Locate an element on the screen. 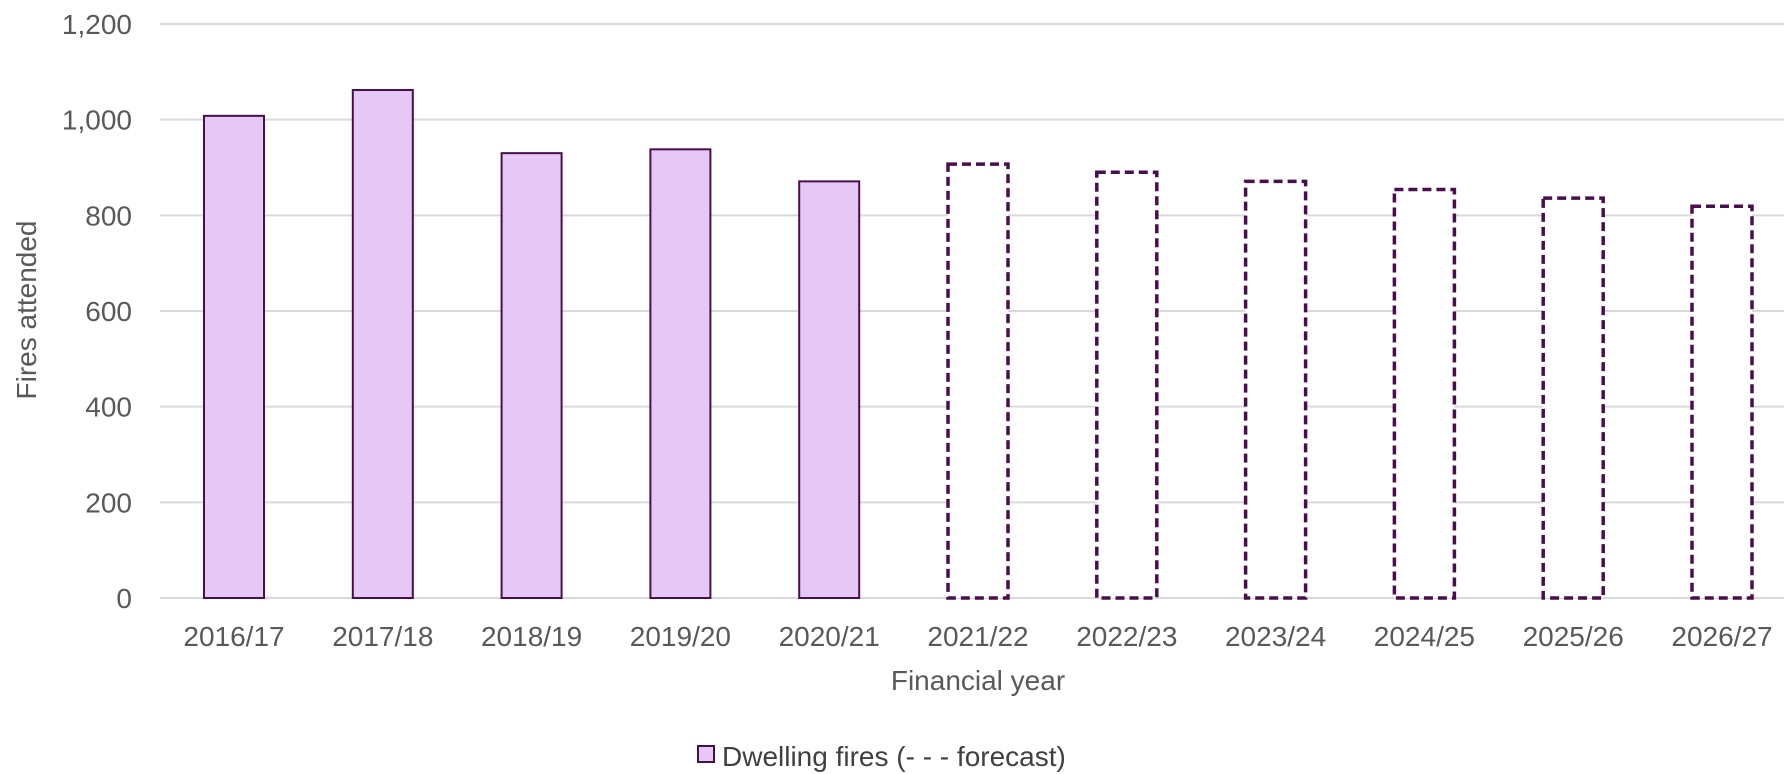 The width and height of the screenshot is (1784, 774). x-tick-label: 2020/21 is located at coordinates (829, 636).